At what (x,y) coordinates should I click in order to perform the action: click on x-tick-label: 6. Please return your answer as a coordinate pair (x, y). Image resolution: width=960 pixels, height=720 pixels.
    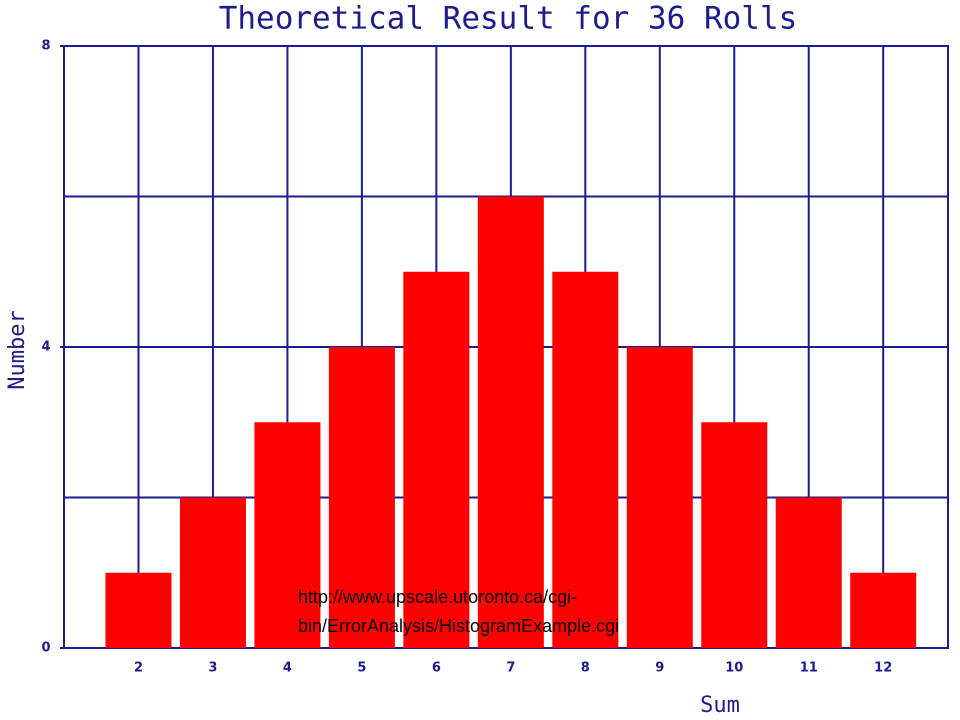
    Looking at the image, I should click on (436, 668).